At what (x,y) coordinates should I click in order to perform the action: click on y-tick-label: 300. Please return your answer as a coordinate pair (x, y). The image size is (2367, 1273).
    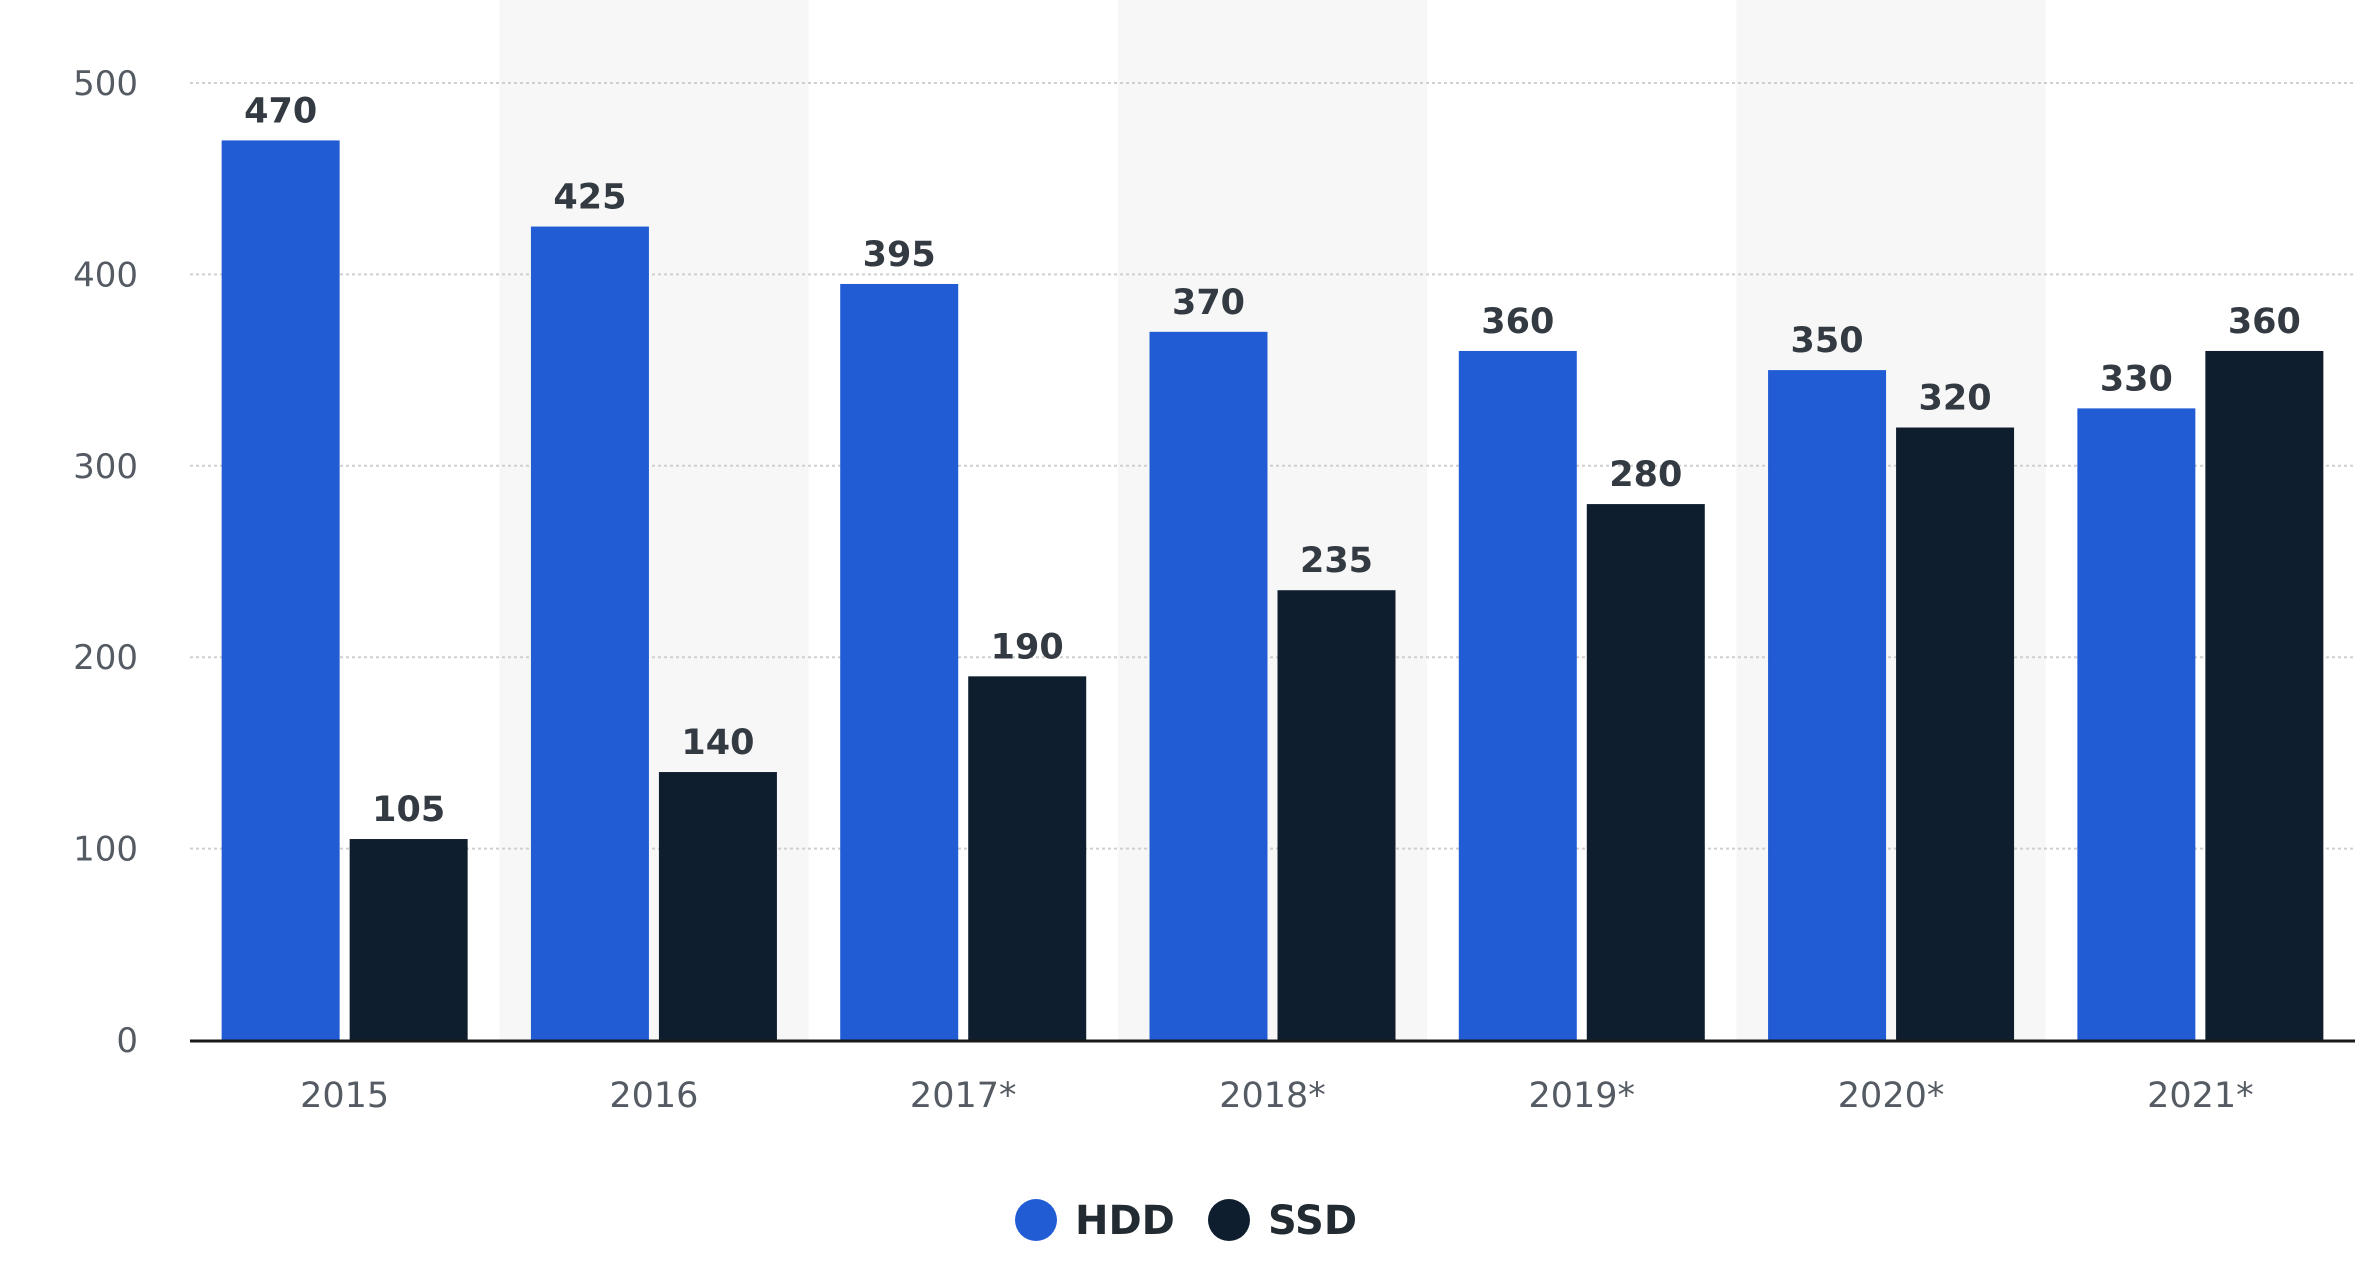
    Looking at the image, I should click on (105, 467).